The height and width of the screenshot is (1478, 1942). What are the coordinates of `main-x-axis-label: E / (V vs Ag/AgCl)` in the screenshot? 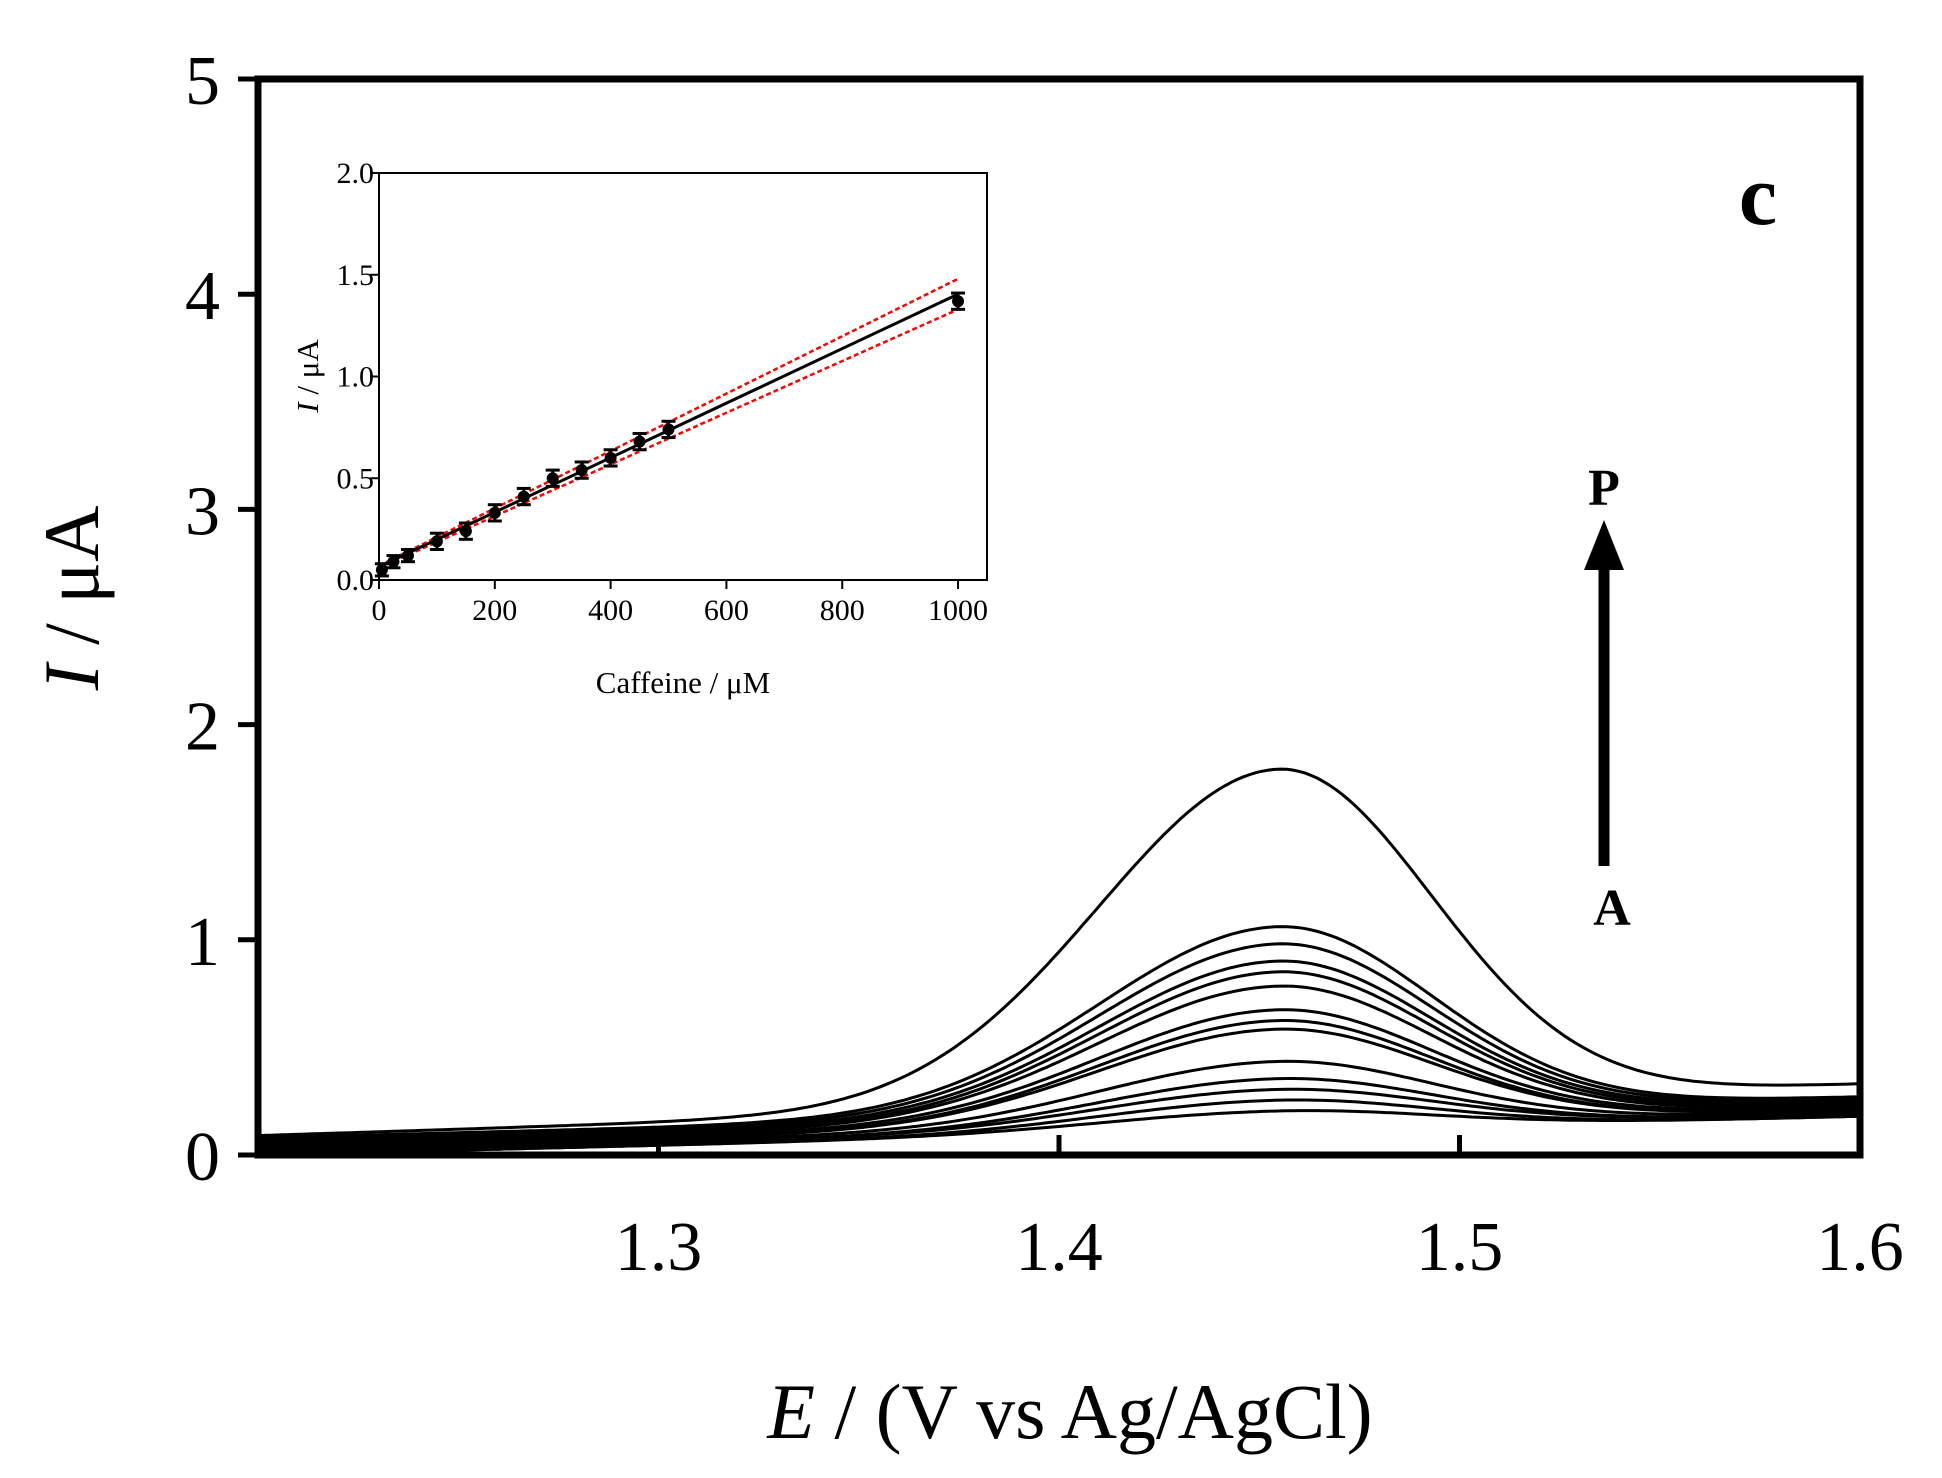 It's located at (1069, 1411).